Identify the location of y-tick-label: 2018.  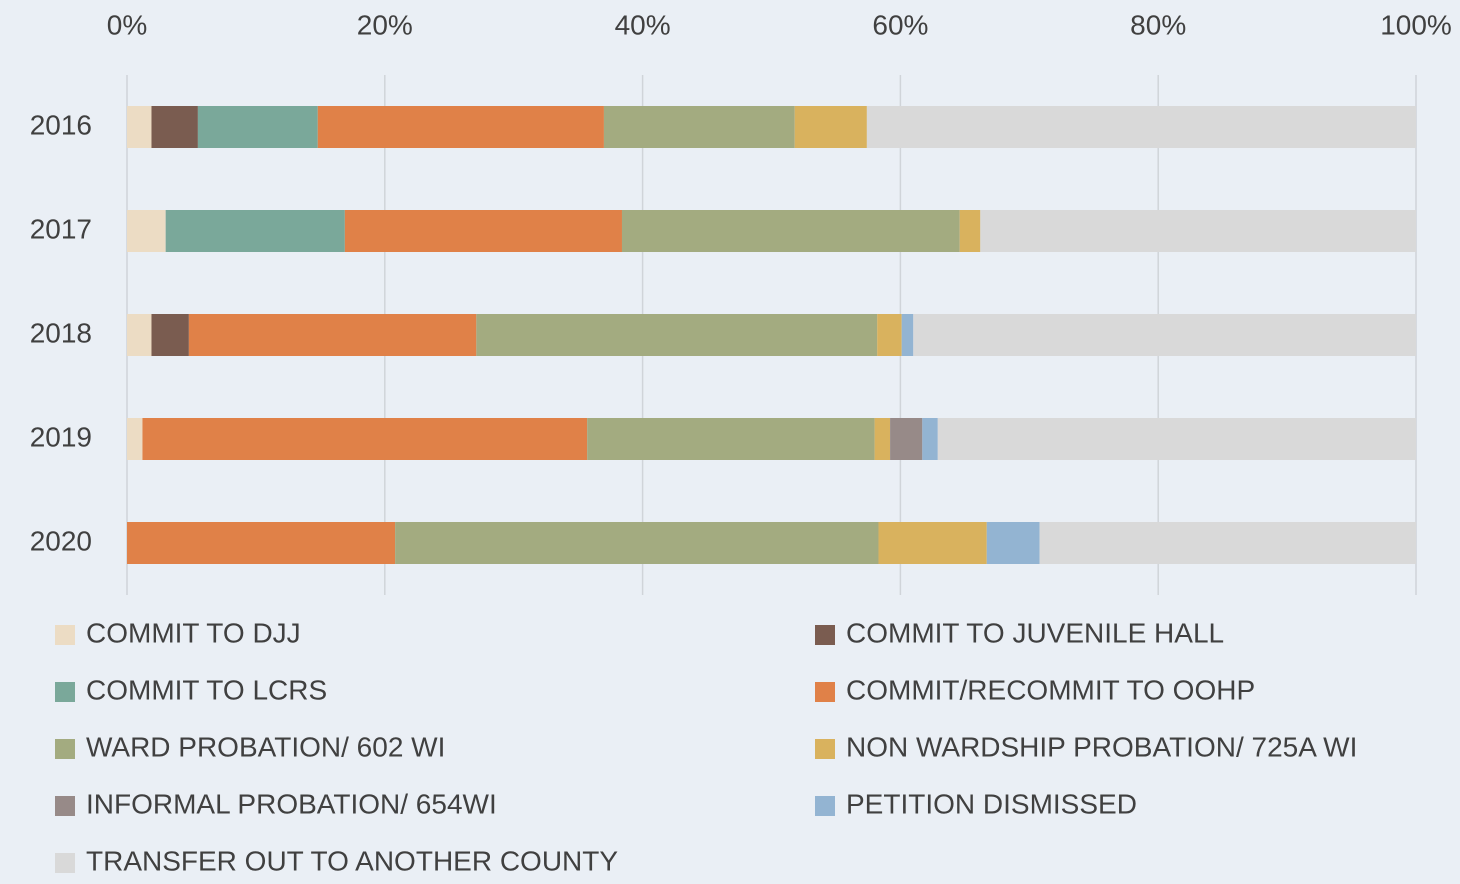
(61, 332).